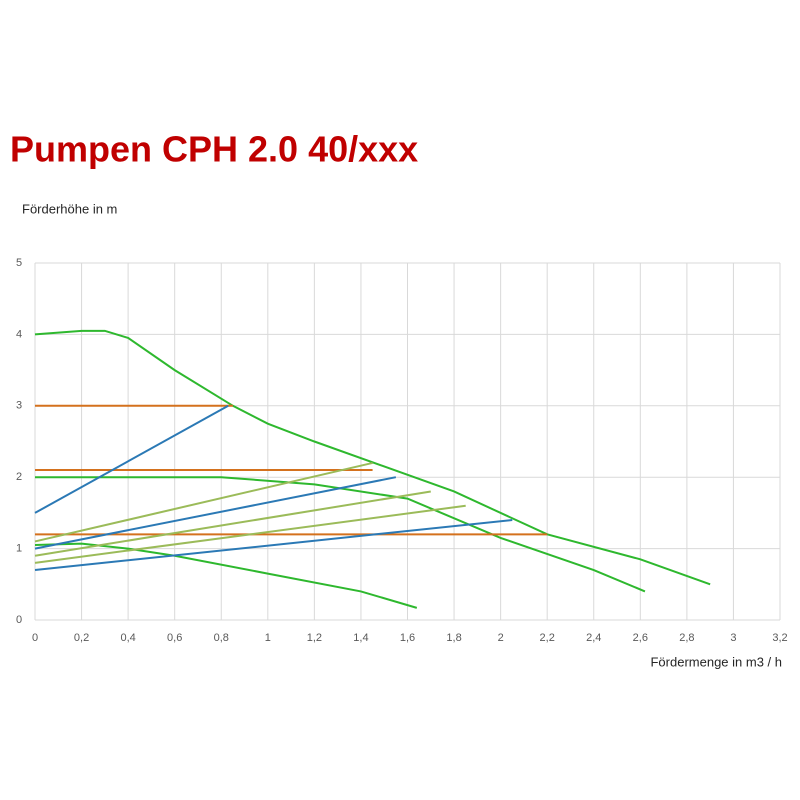  What do you see at coordinates (733, 638) in the screenshot?
I see `x-tick-label: 3` at bounding box center [733, 638].